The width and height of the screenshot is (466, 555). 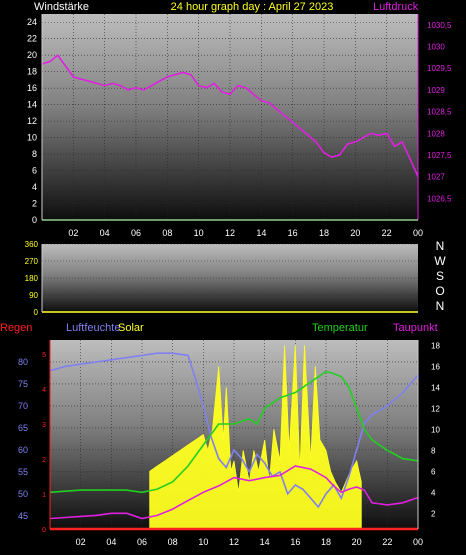 What do you see at coordinates (131, 328) in the screenshot?
I see `solar-legend-label: Solar` at bounding box center [131, 328].